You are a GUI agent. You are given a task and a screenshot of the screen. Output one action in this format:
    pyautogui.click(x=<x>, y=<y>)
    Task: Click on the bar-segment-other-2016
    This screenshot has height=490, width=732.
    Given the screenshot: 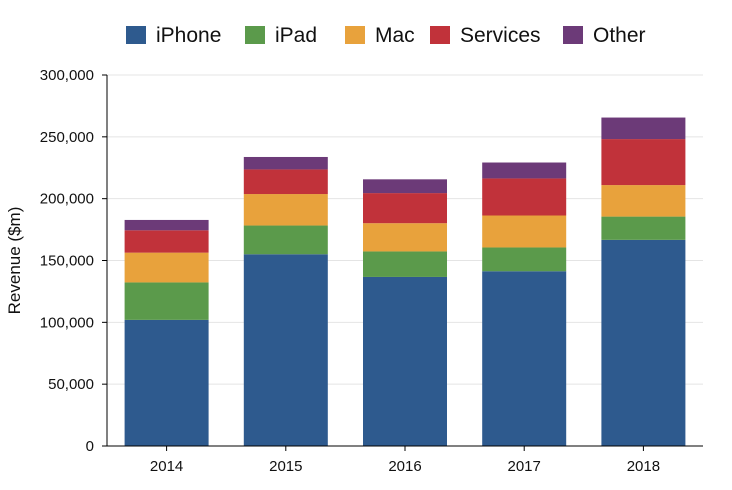 What is the action you would take?
    pyautogui.click(x=405, y=186)
    